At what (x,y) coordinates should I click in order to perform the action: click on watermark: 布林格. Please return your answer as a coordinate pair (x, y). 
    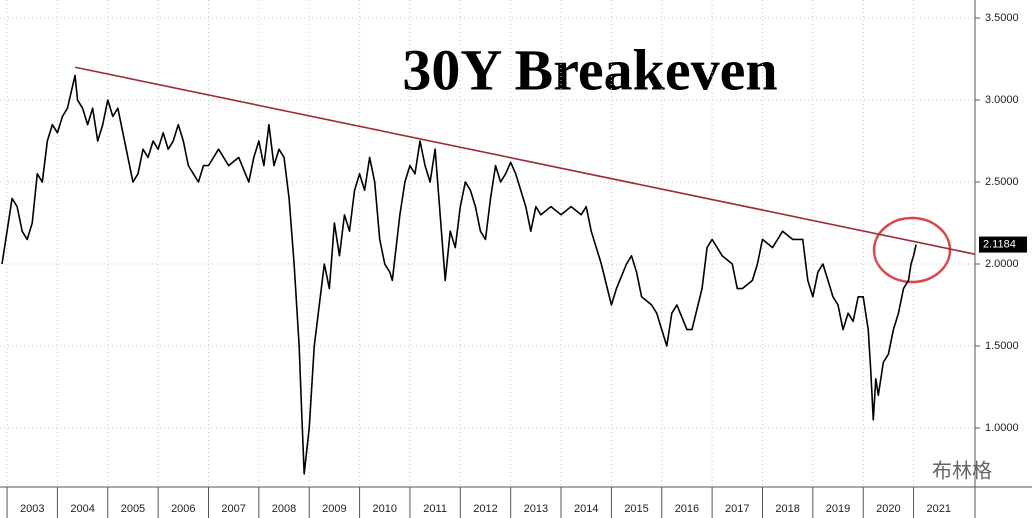
    Looking at the image, I should click on (962, 471).